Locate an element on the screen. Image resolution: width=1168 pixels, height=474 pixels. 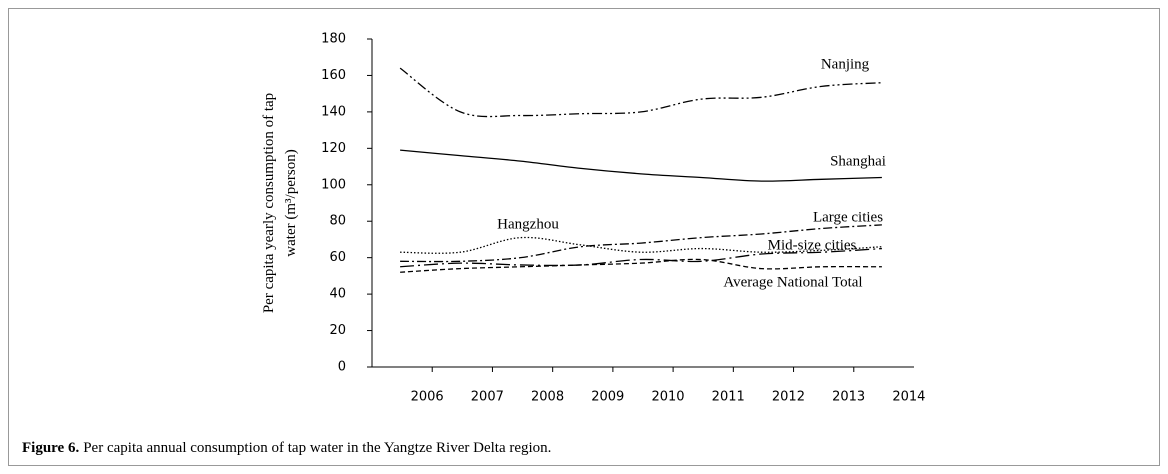
x-tick-label: 2007 is located at coordinates (487, 397).